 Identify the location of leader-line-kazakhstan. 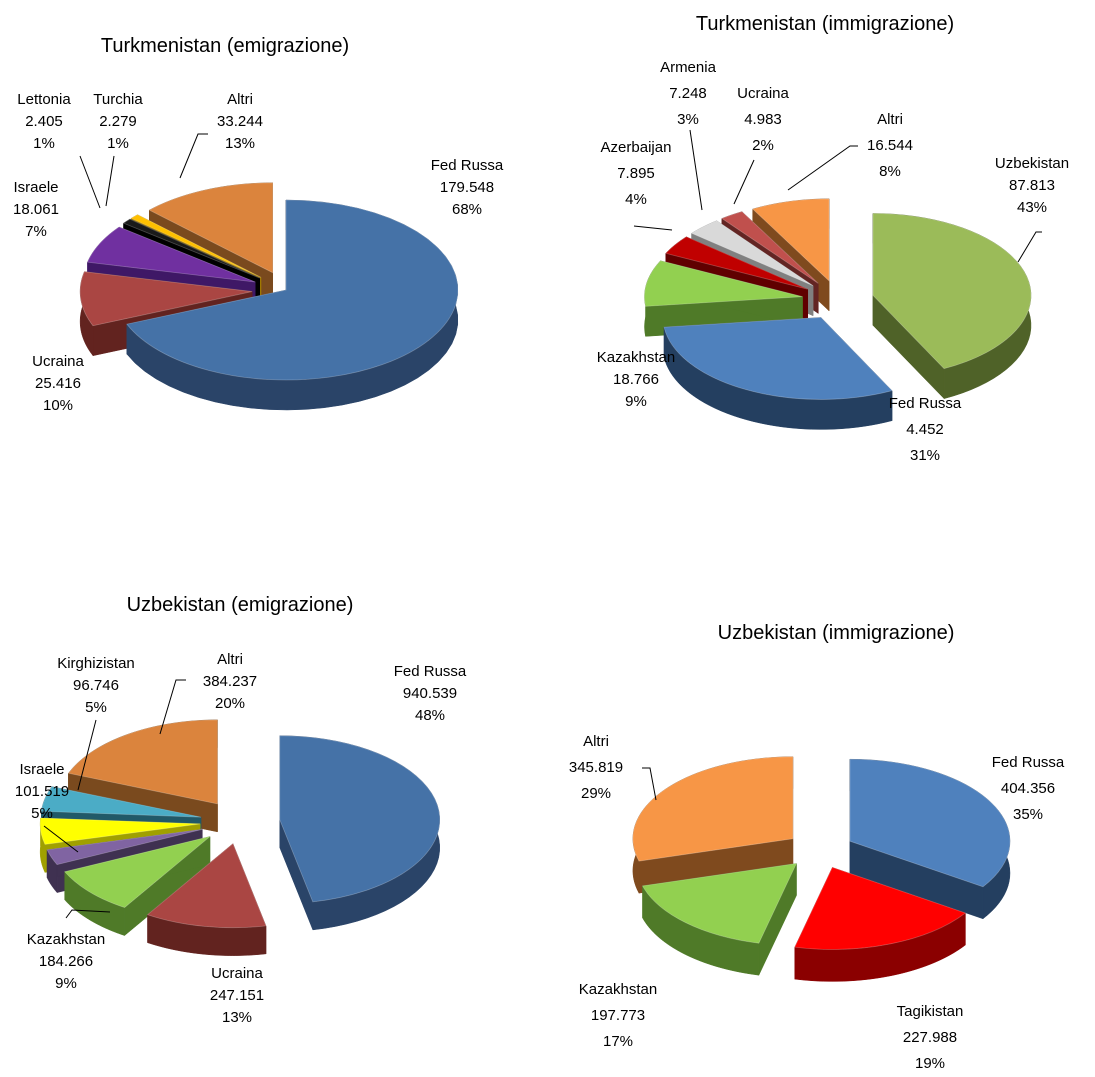
(88, 914).